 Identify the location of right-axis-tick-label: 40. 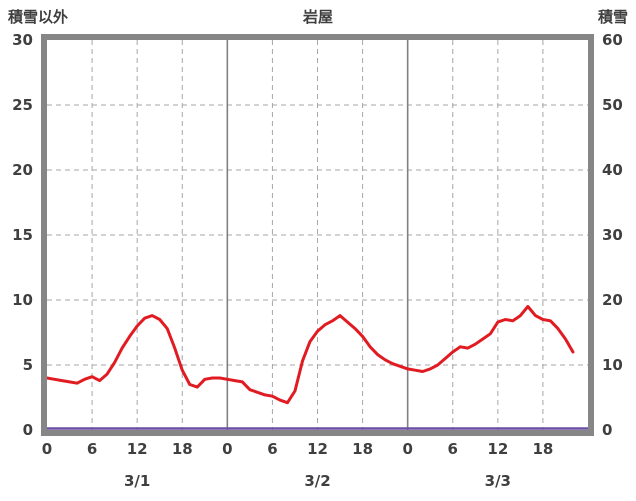
(612, 170).